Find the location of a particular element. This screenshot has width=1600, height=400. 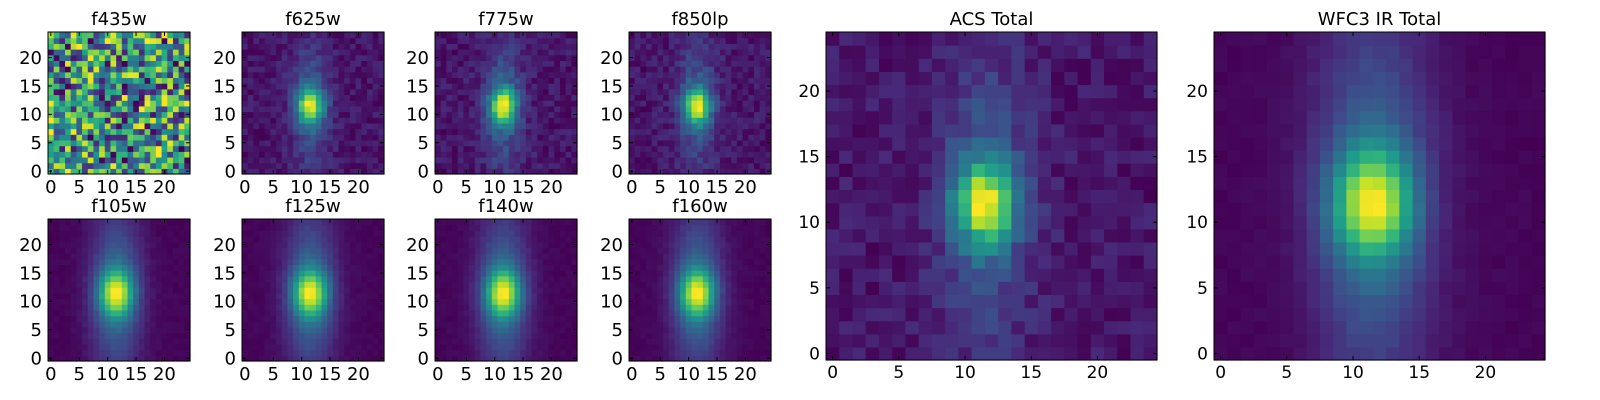

x-tick-label: 5 is located at coordinates (466, 187).